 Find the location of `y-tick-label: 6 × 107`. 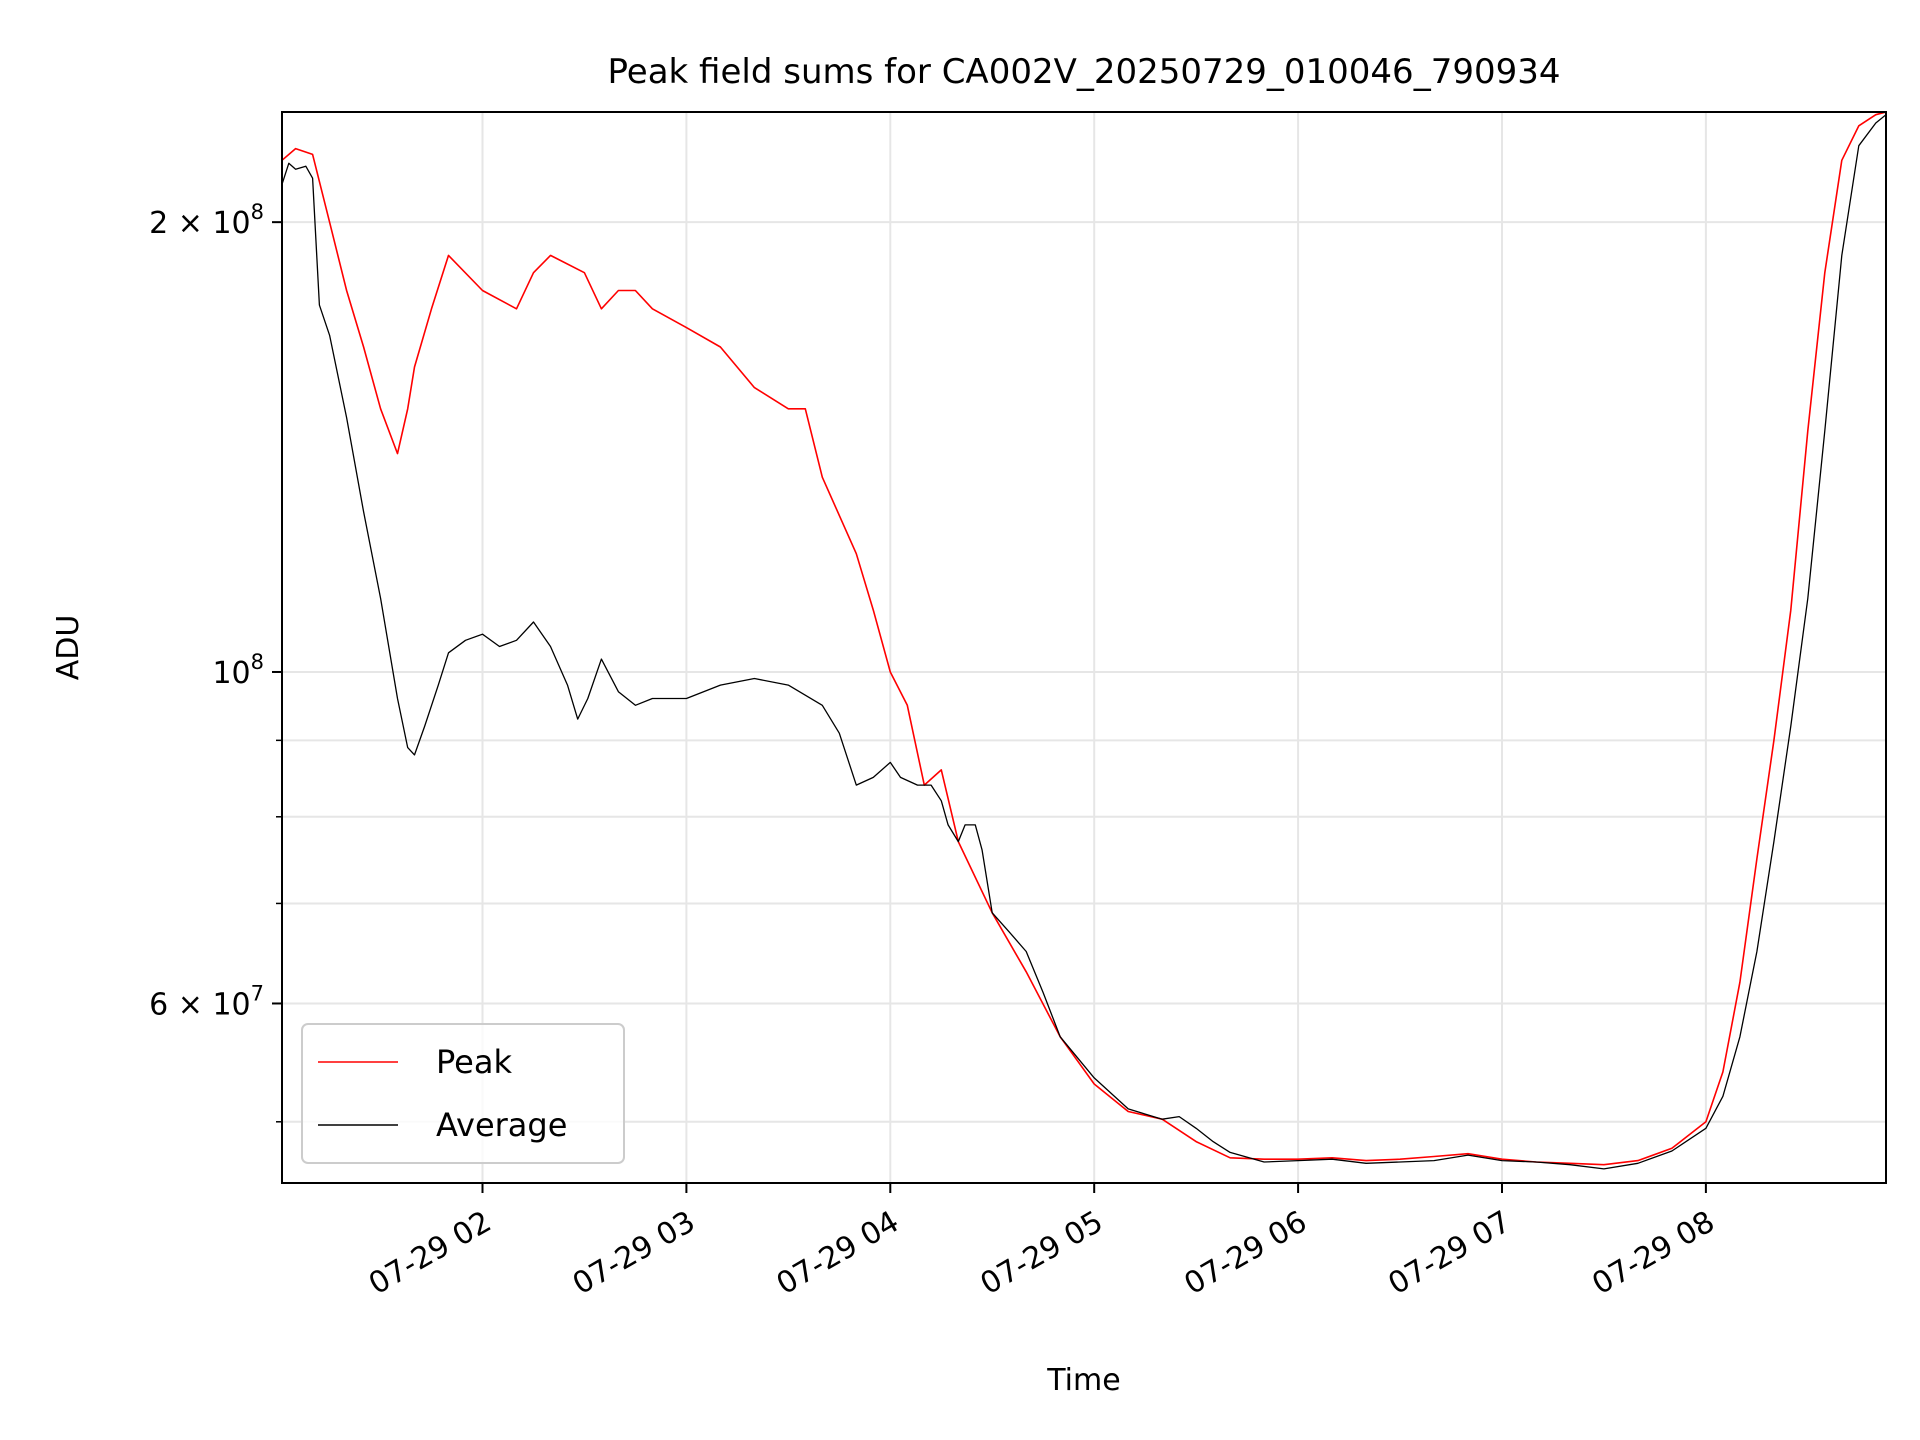

y-tick-label: 6 × 107 is located at coordinates (206, 1001).